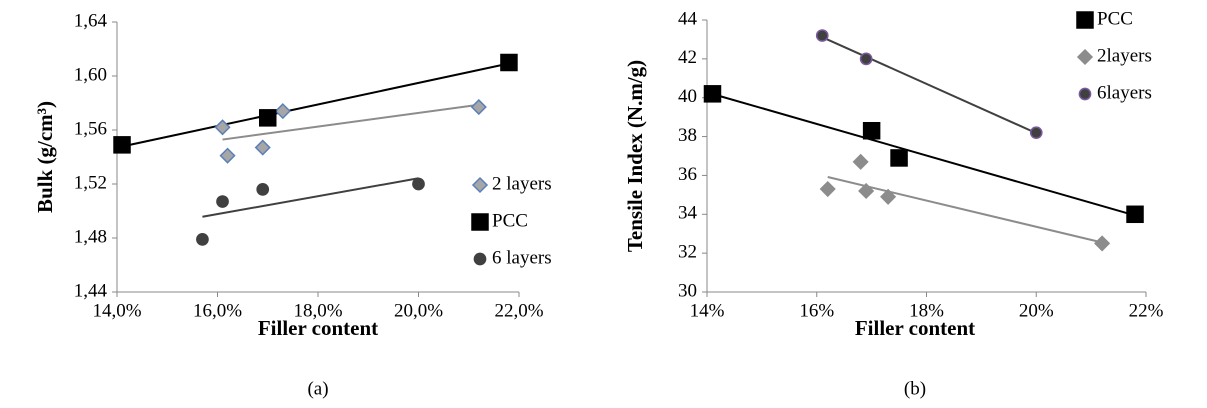 The width and height of the screenshot is (1207, 408). What do you see at coordinates (915, 388) in the screenshot?
I see `caption: (b)` at bounding box center [915, 388].